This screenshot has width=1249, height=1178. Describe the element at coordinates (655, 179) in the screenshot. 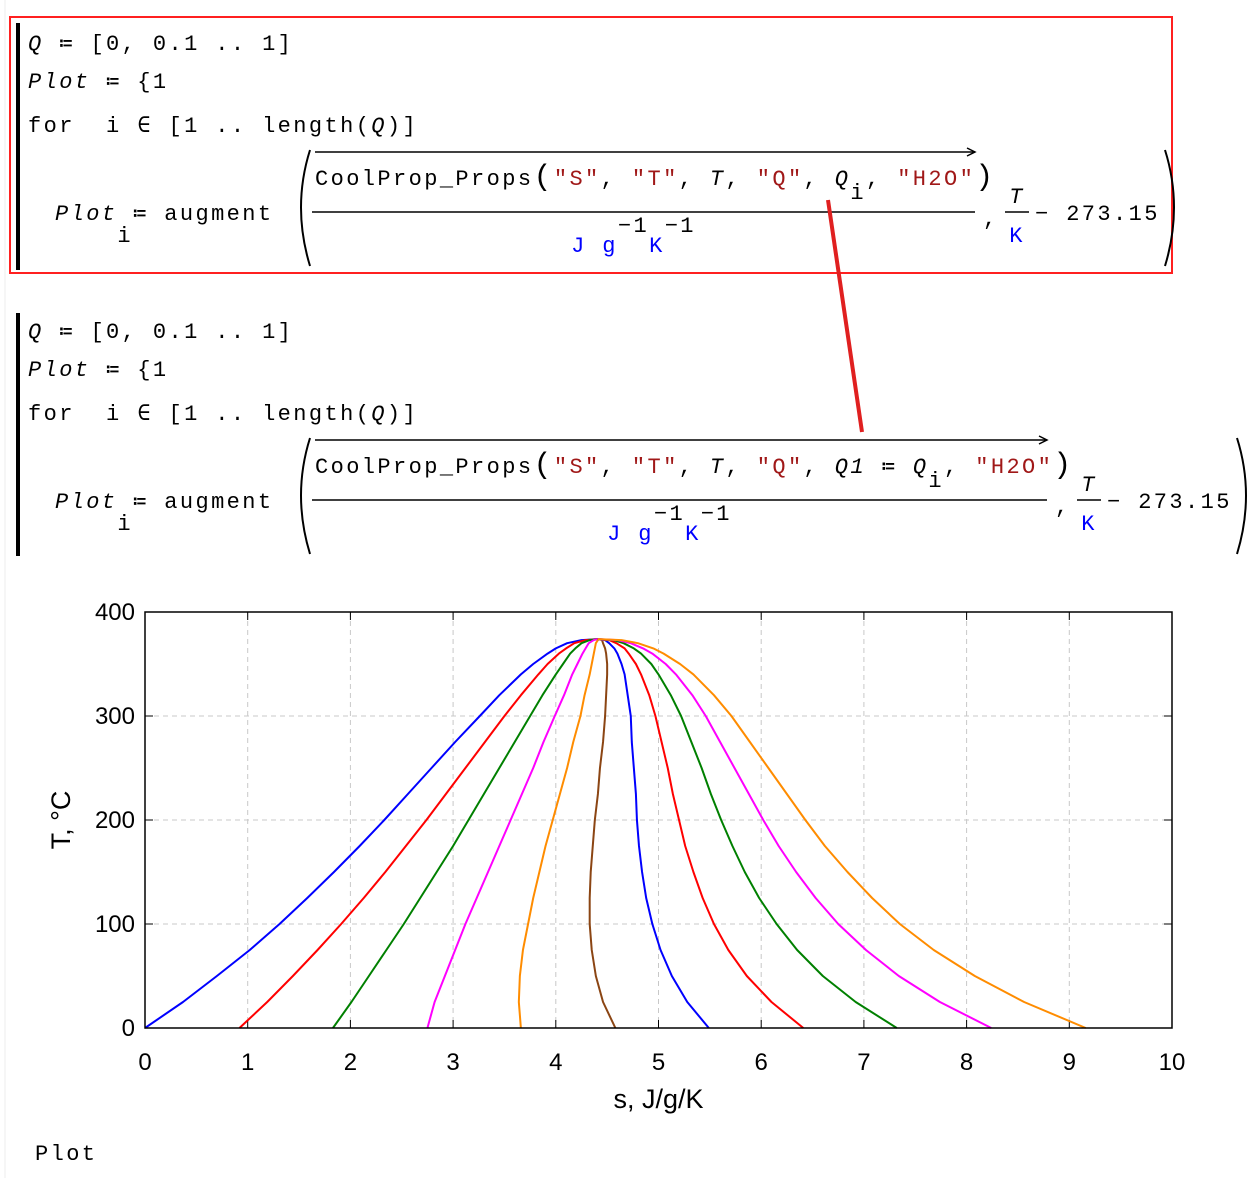

I see `code-token: "T"` at that location.